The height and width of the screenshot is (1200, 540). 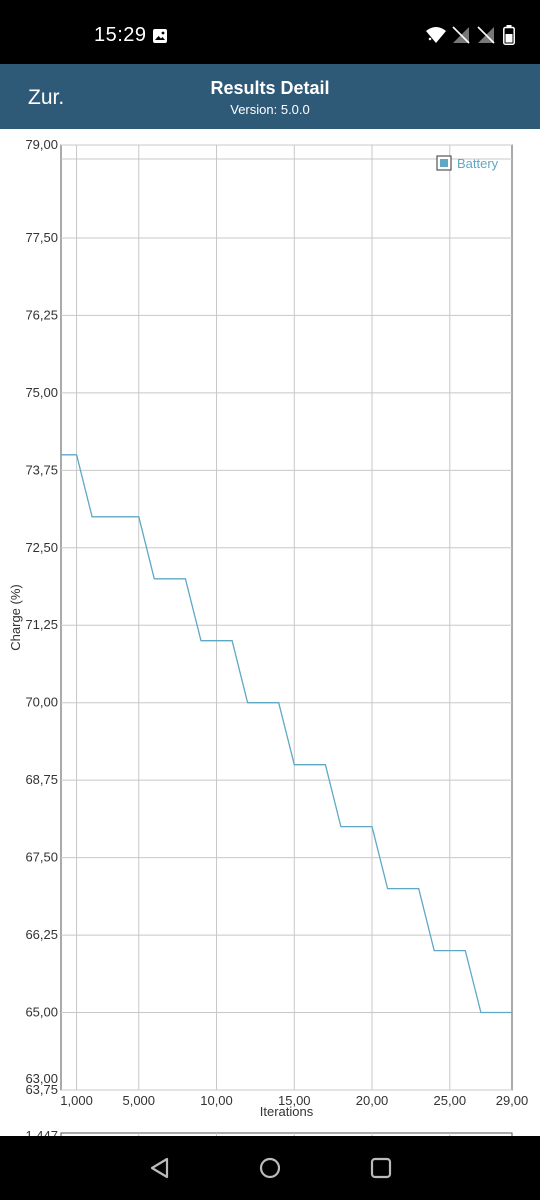 I want to click on y-tick-label: 73,75, so click(x=41, y=469).